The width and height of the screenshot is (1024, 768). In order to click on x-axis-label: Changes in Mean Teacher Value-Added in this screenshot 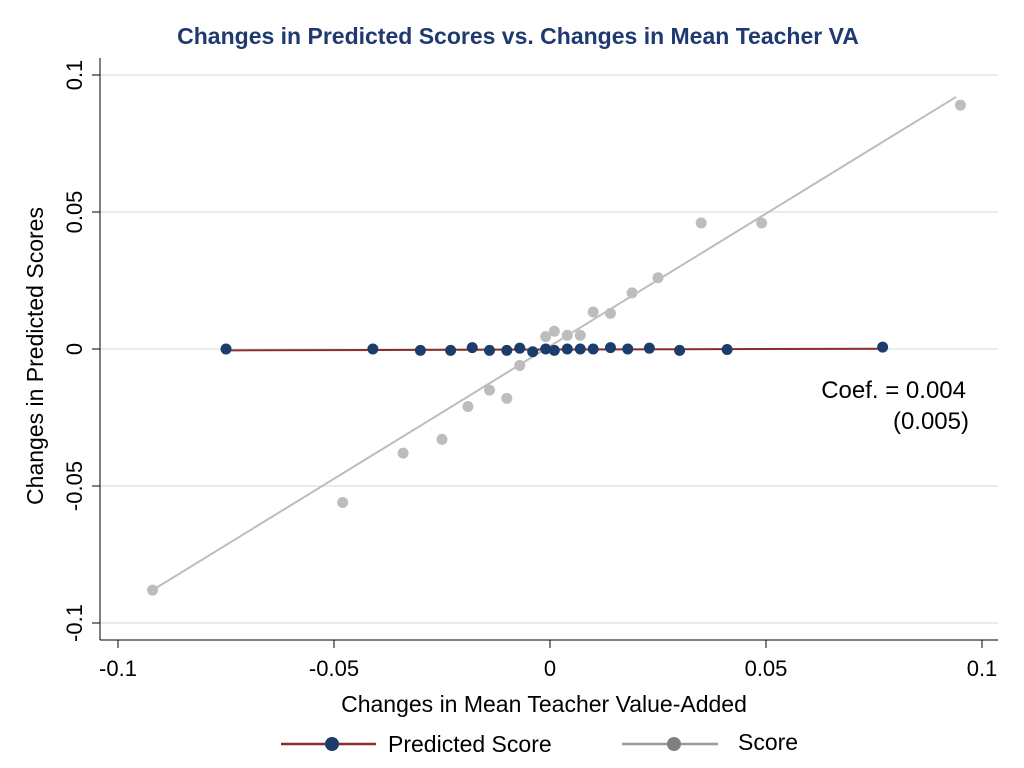, I will do `click(544, 704)`.